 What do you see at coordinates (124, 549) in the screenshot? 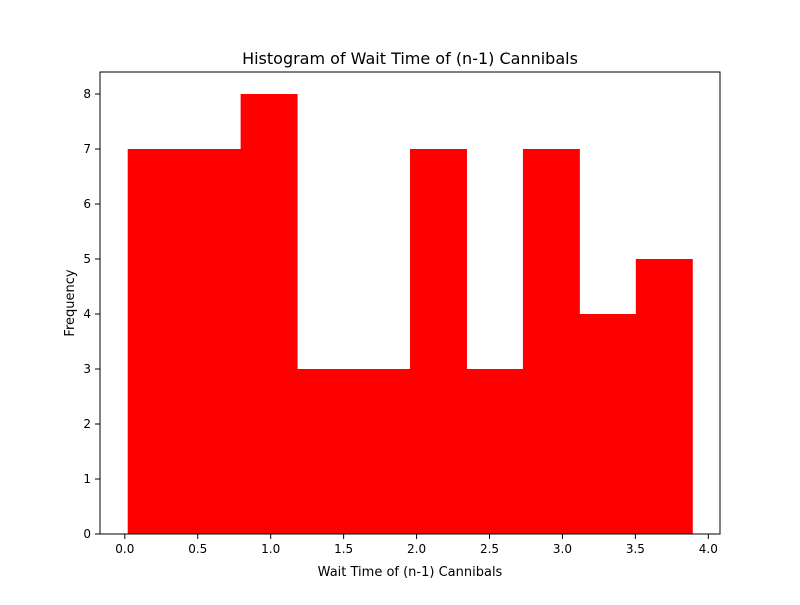
I see `x-tick-label-0: 0.0` at bounding box center [124, 549].